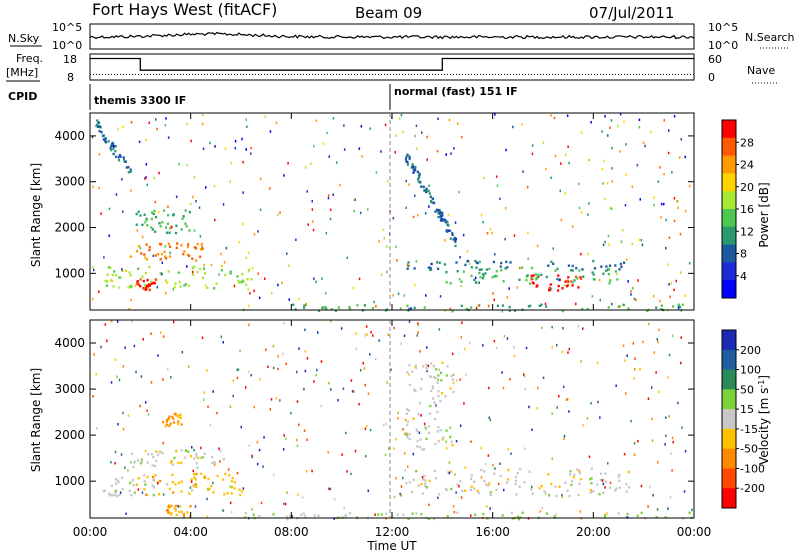 This screenshot has width=800, height=554. I want to click on y-tick-label: 1000, so click(69, 273).